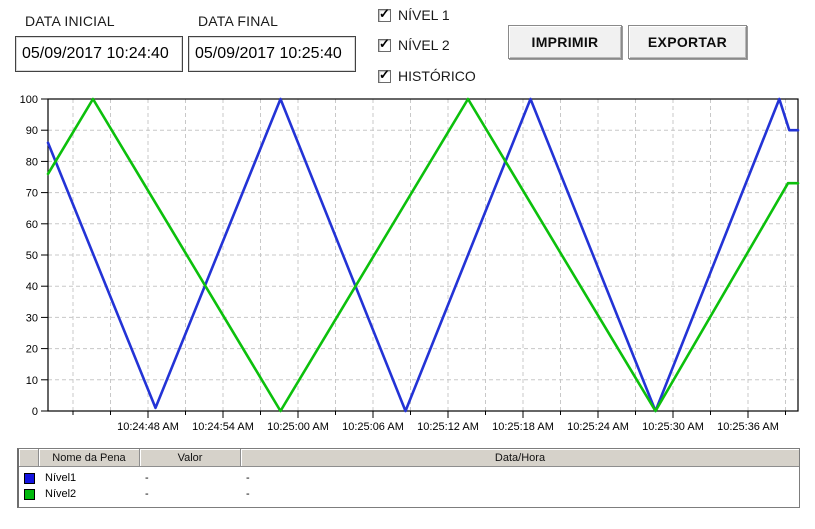 The image size is (815, 529). Describe the element at coordinates (687, 42) in the screenshot. I see `exportar-button: EXPORTAR` at that location.